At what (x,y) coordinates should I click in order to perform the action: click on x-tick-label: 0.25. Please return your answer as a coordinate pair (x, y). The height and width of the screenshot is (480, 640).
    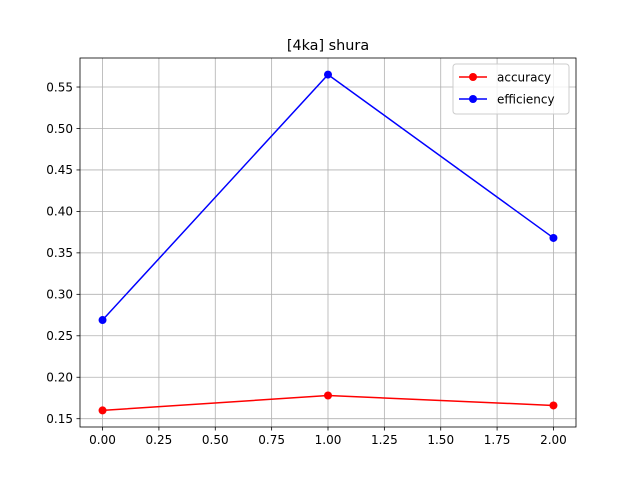
    Looking at the image, I should click on (159, 440).